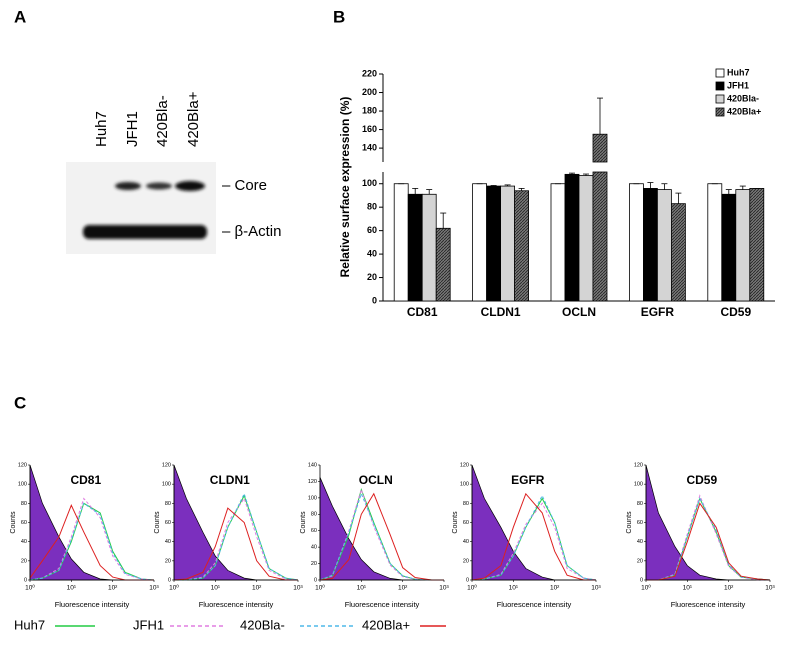 This screenshot has height=662, width=794. What do you see at coordinates (244, 185) in the screenshot?
I see `band-label: – Core` at bounding box center [244, 185].